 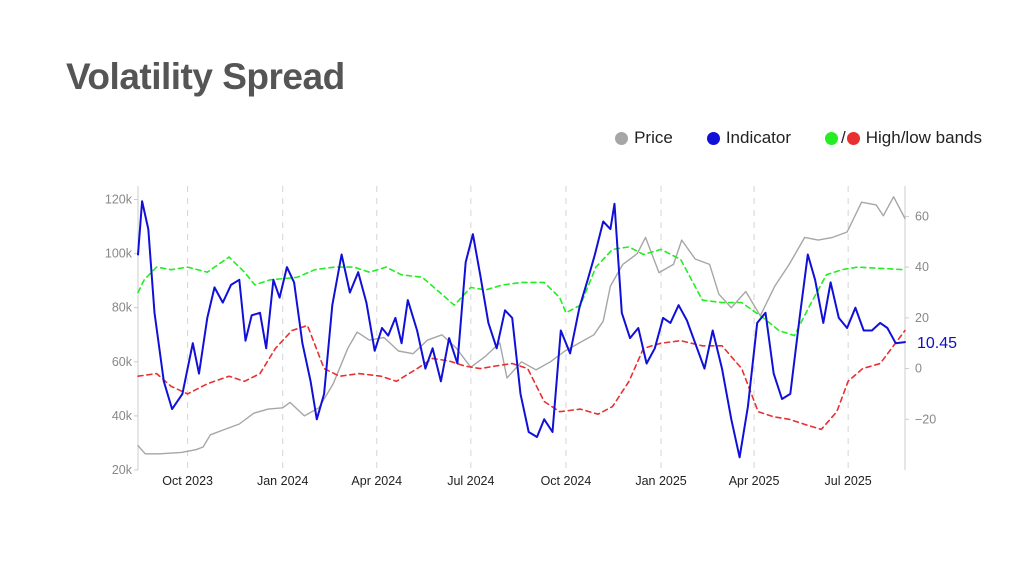 I want to click on legend-item-indicator: Indicator, so click(x=749, y=138).